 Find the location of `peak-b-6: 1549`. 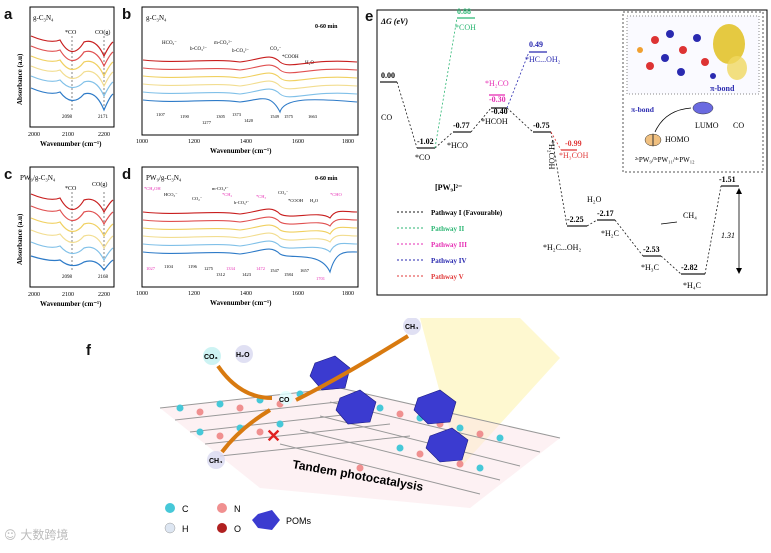

peak-b-6: 1549 is located at coordinates (275, 116).